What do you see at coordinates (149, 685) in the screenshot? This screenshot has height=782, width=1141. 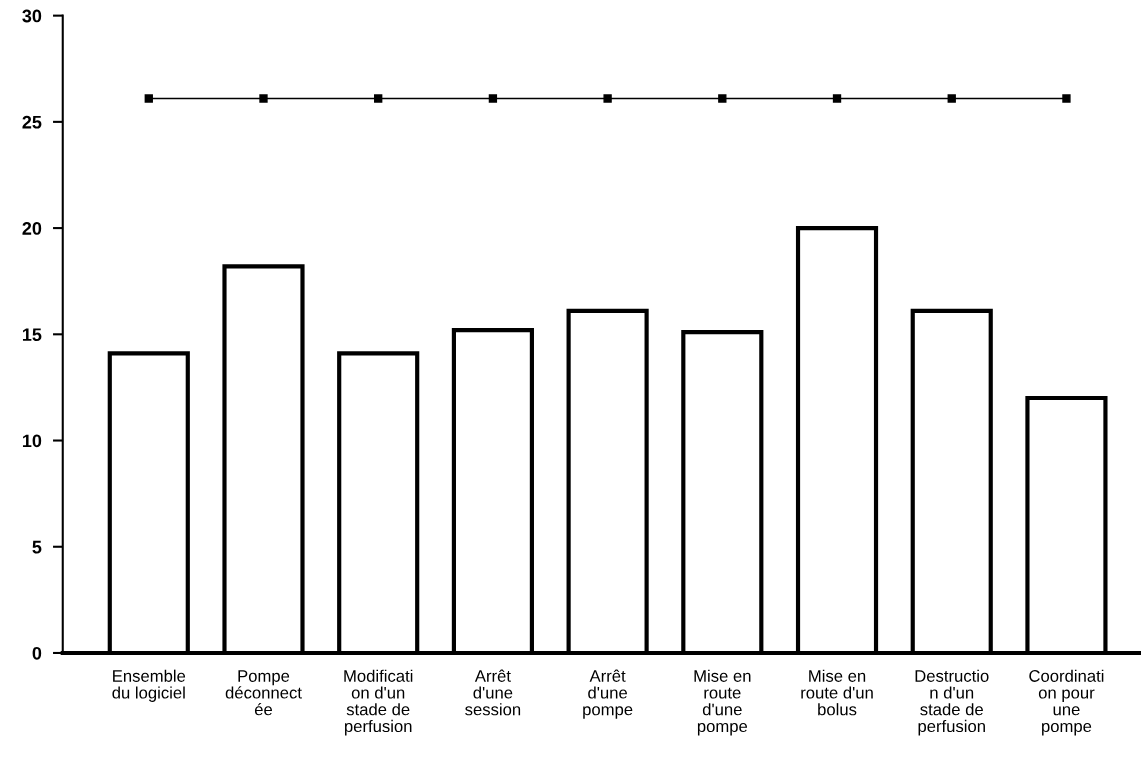 I see `x-tick-label: Ensemble du logiciel` at bounding box center [149, 685].